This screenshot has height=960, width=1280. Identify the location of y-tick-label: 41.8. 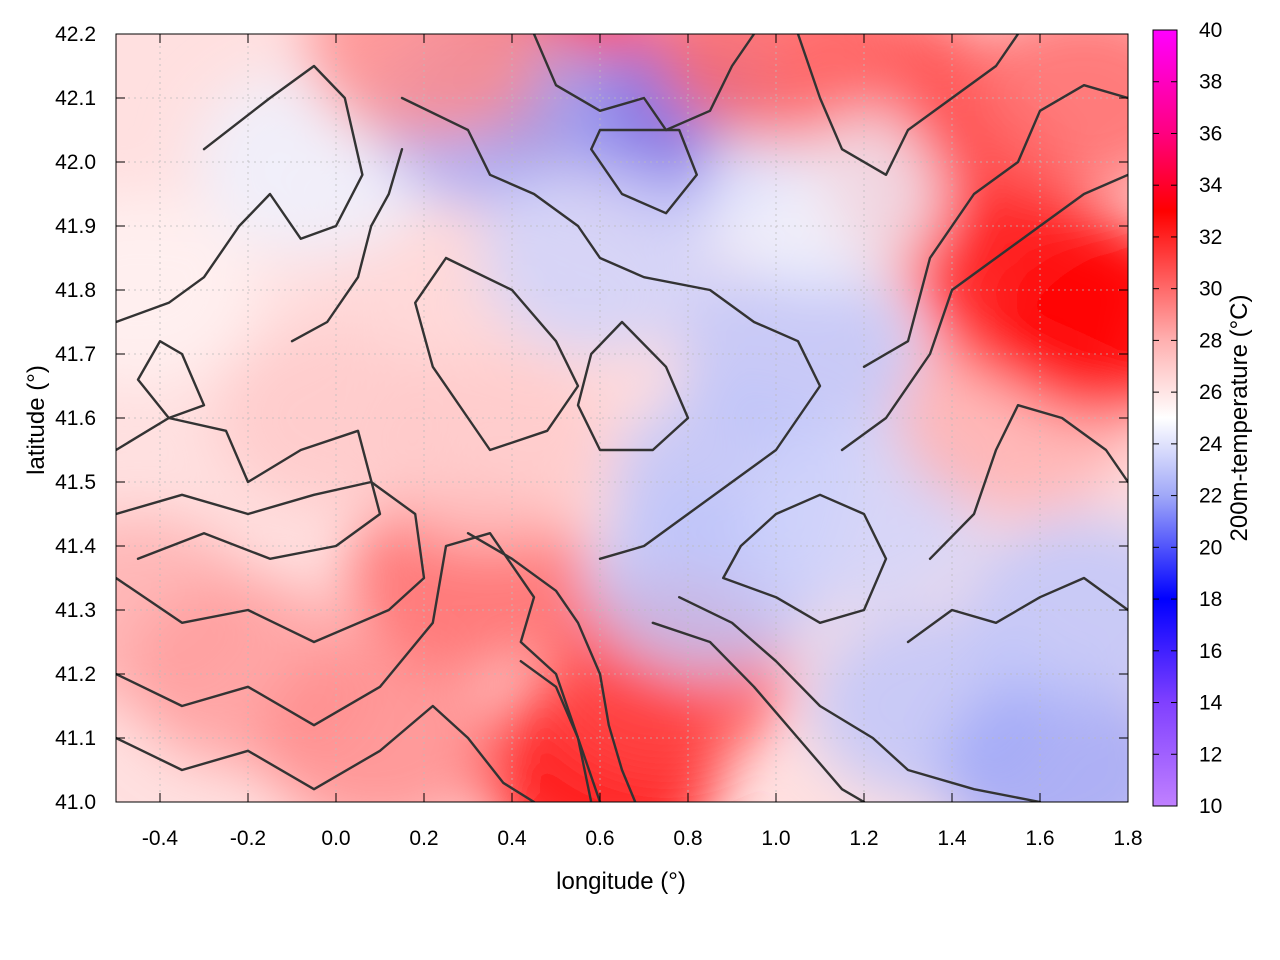
(75, 290).